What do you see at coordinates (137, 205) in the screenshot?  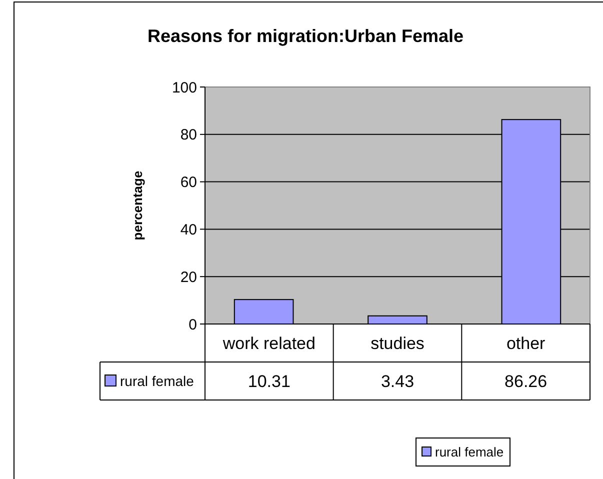 I see `y-axis-title: percentage` at bounding box center [137, 205].